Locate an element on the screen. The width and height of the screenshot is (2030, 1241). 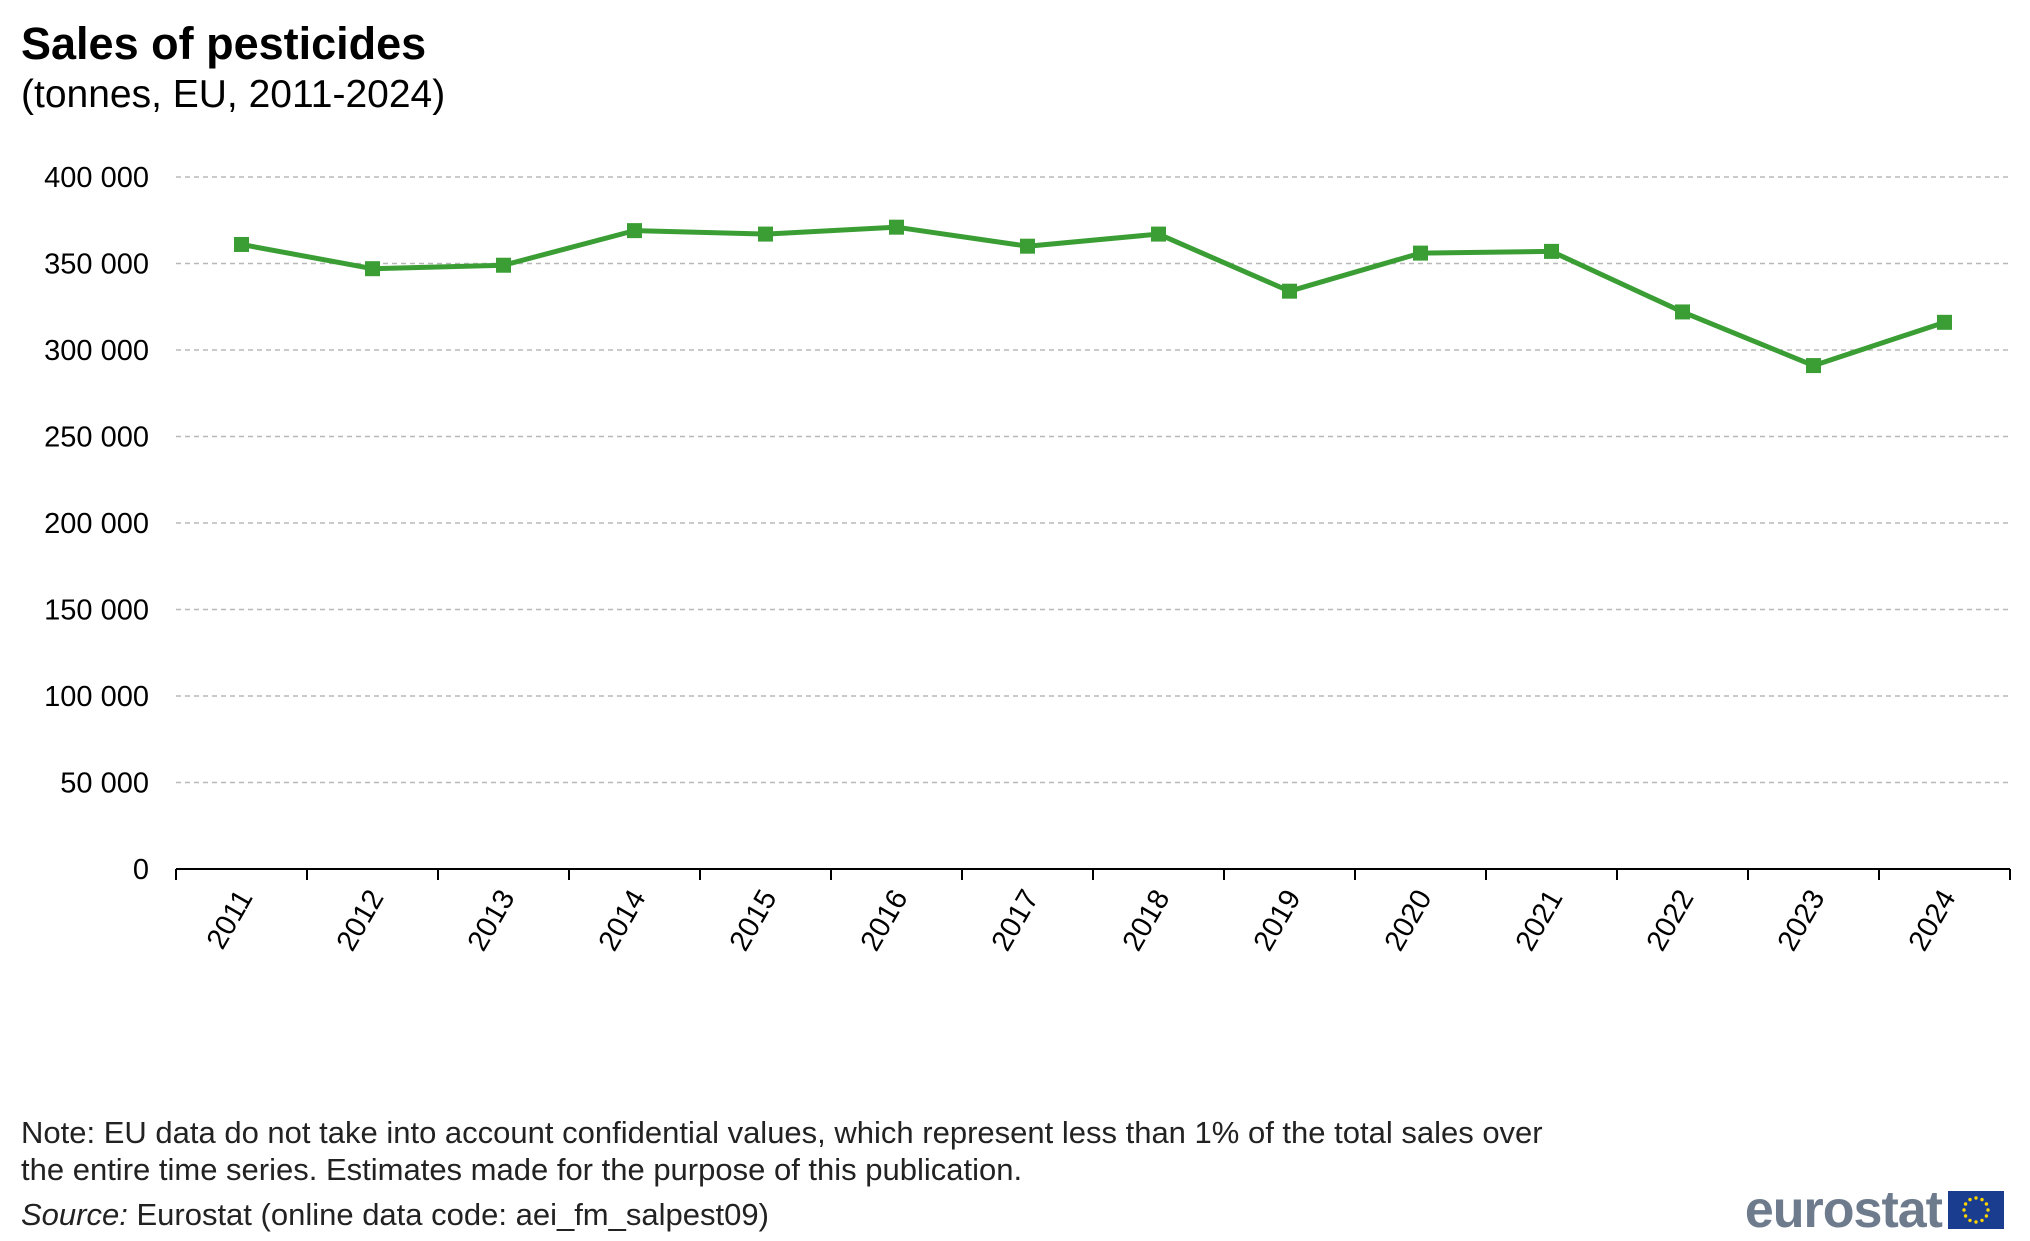
x-tick-label: 2022 is located at coordinates (1671, 921).